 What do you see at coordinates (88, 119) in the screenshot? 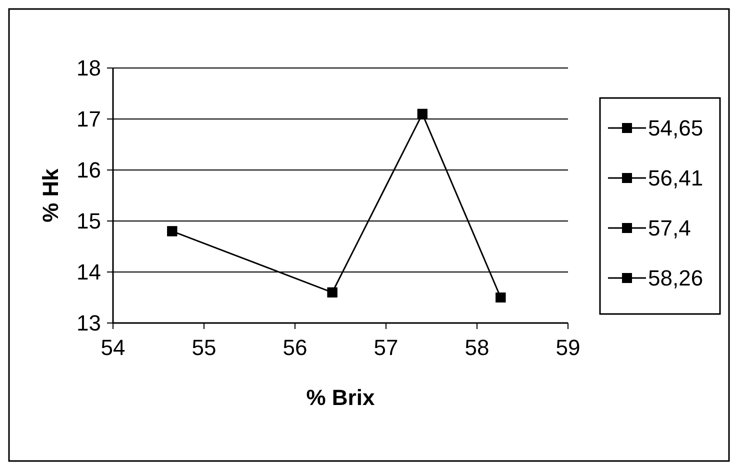
I see `y-tick-label: 17` at bounding box center [88, 119].